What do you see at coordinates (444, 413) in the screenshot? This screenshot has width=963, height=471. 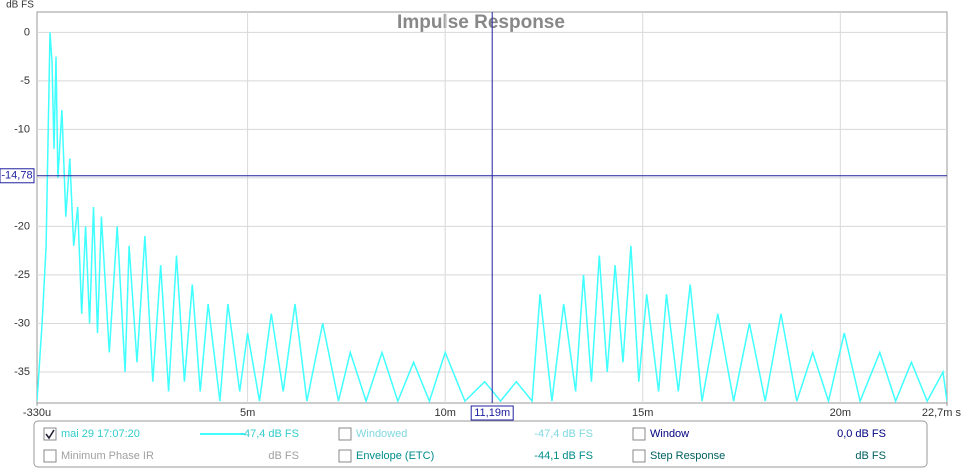 I see `x-tick-label: 10m` at bounding box center [444, 413].